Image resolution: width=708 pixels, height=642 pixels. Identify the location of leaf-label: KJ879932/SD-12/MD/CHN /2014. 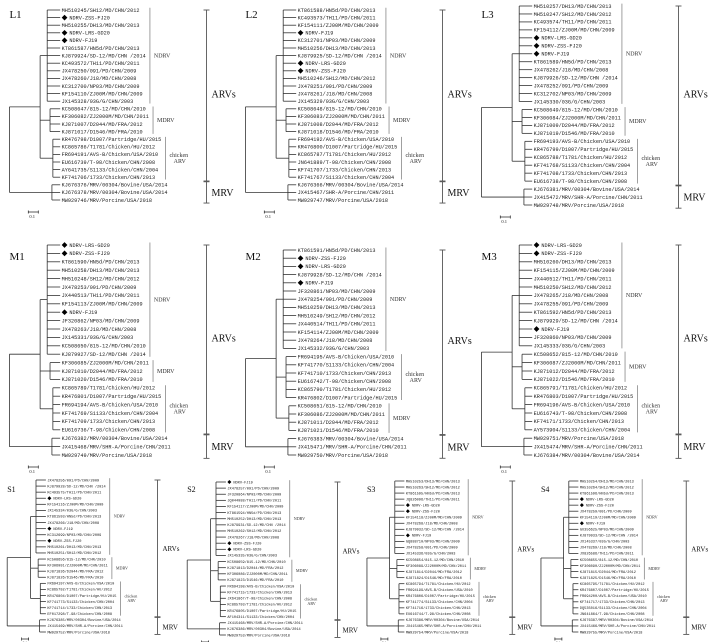
(435, 530).